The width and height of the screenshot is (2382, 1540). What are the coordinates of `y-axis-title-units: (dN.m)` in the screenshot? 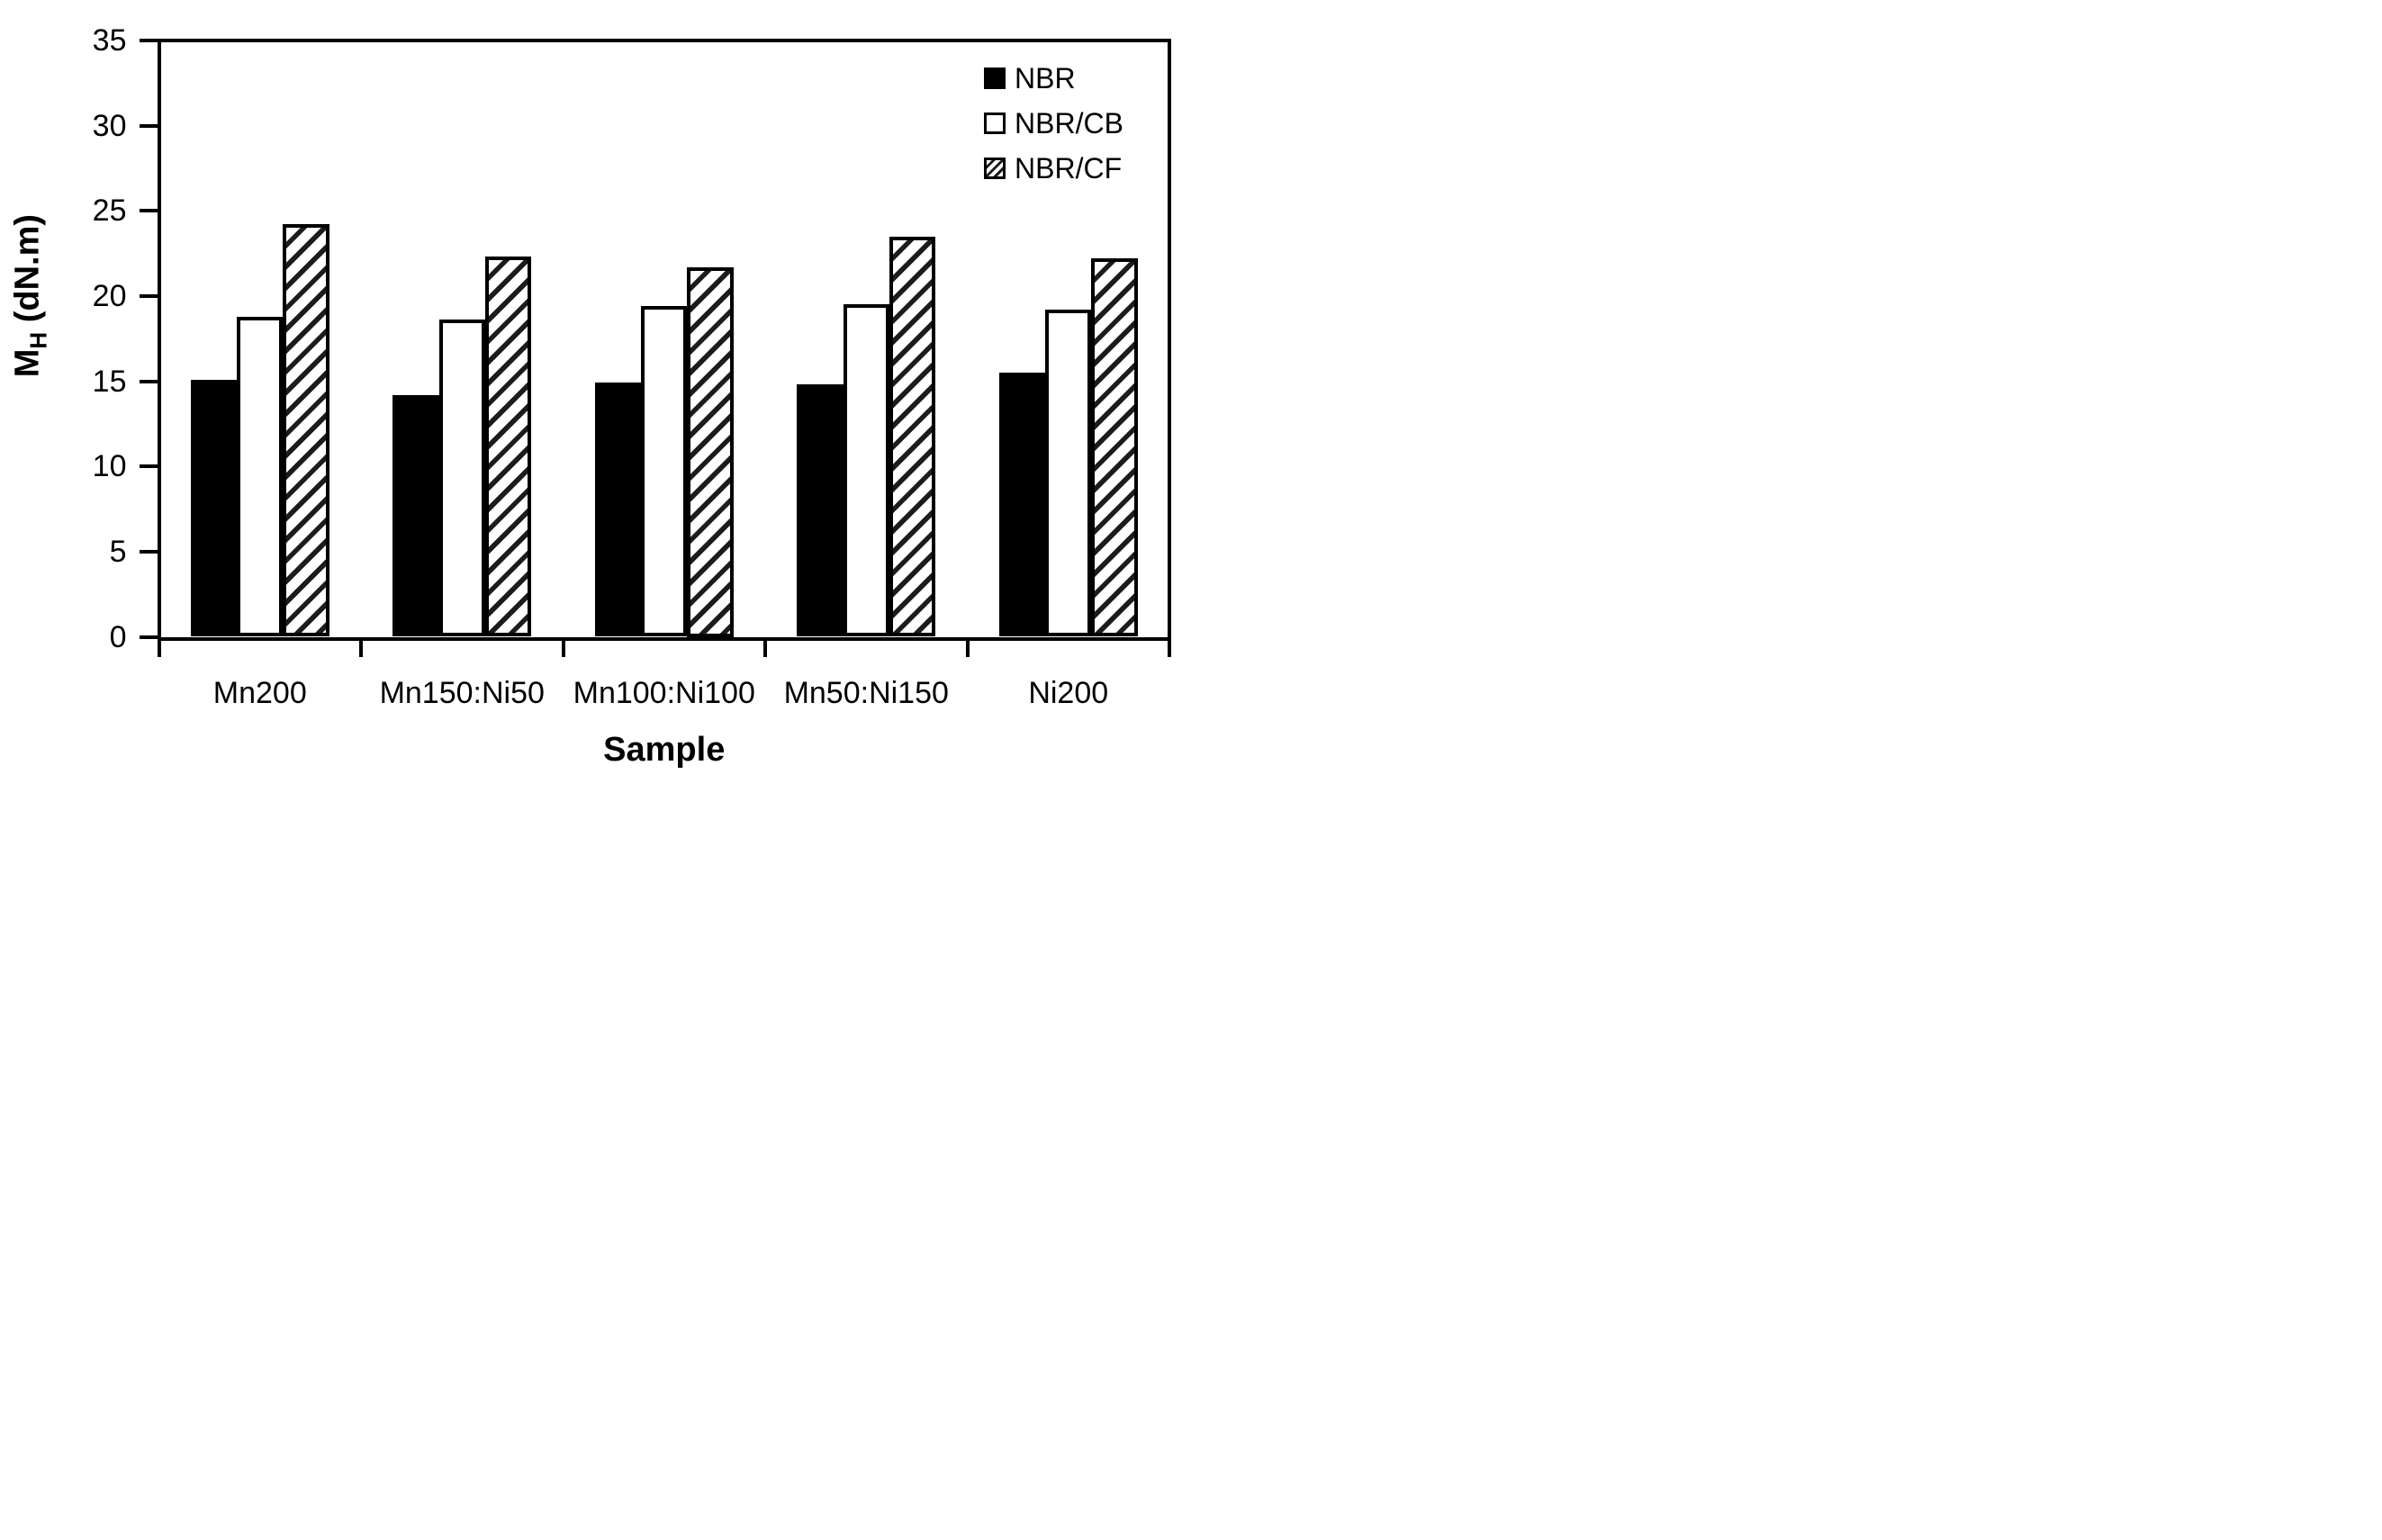 It's located at (27, 272).